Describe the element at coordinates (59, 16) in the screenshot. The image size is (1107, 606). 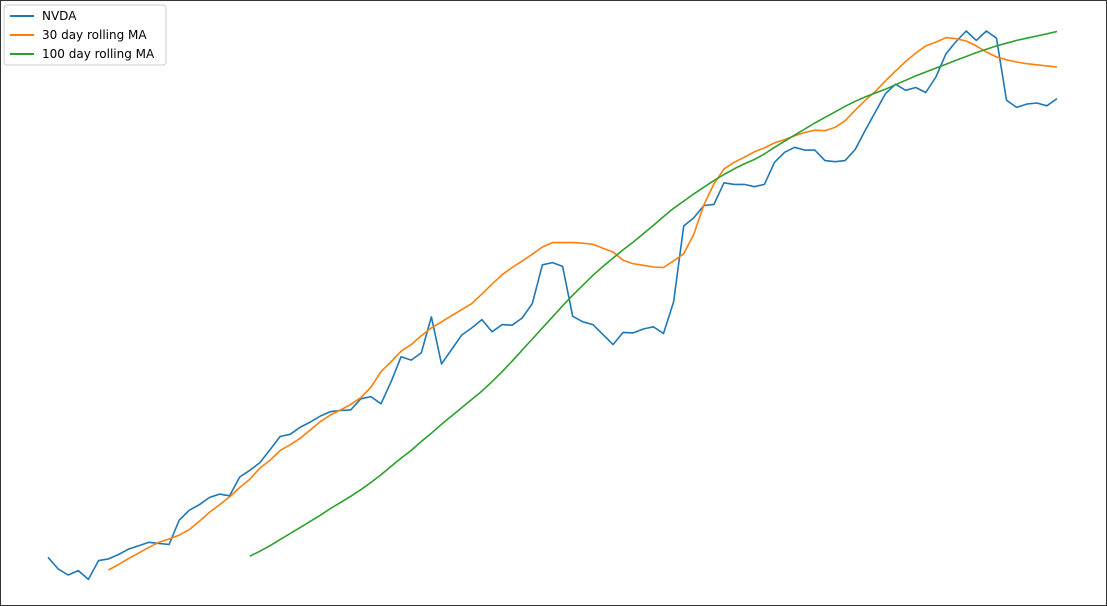
I see `legend-label-1: NVDA` at that location.